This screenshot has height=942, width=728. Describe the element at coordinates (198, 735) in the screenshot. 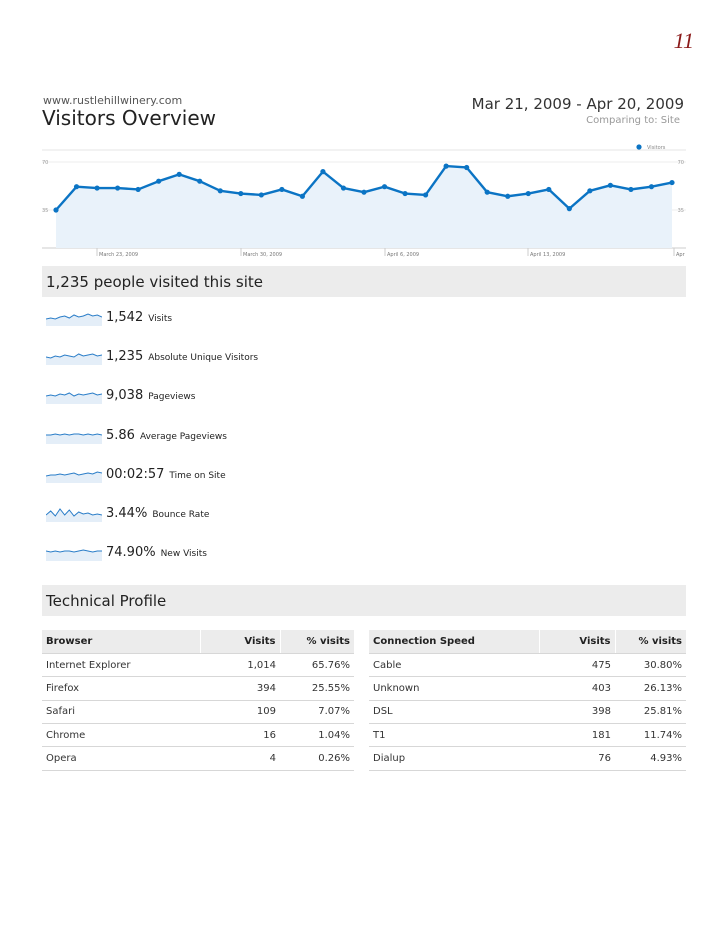

I see `table-row: Chrome 16 1.04%` at that location.